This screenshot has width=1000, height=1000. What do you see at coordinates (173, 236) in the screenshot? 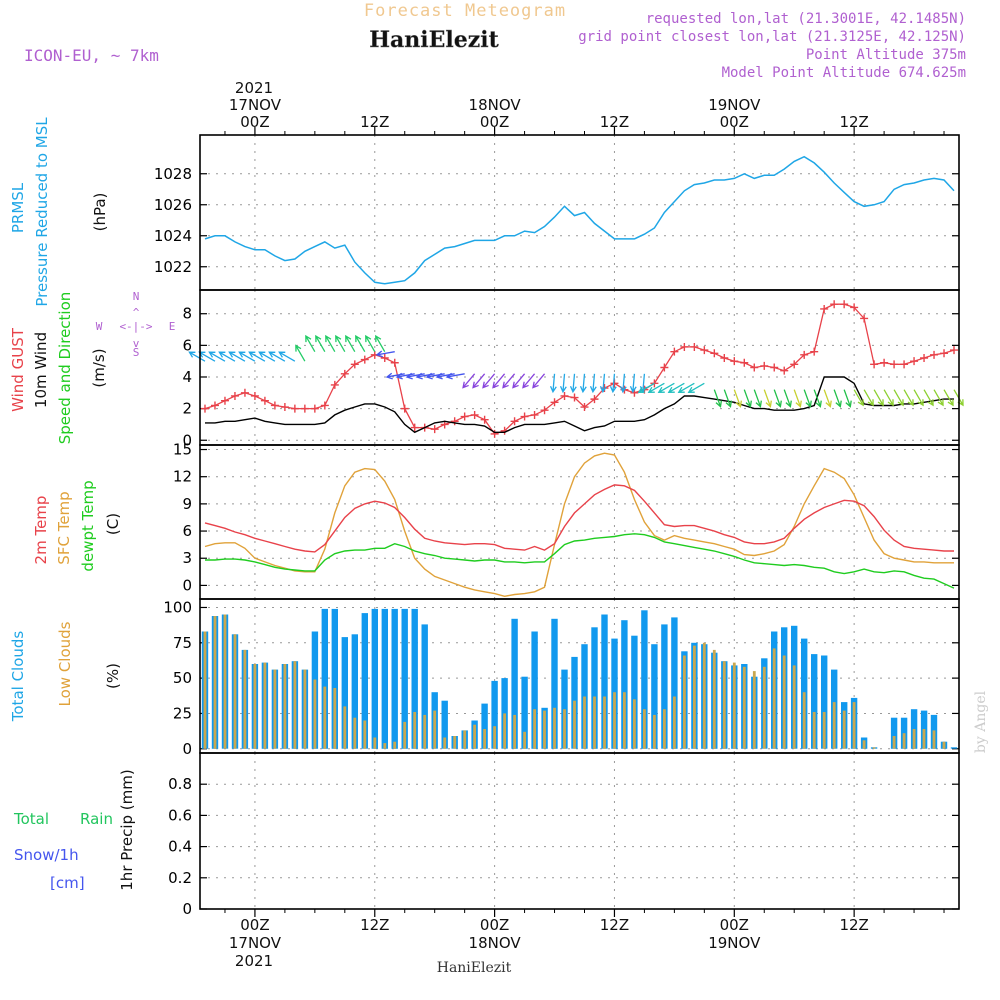
I see `y-tick-label: 1024` at bounding box center [173, 236].